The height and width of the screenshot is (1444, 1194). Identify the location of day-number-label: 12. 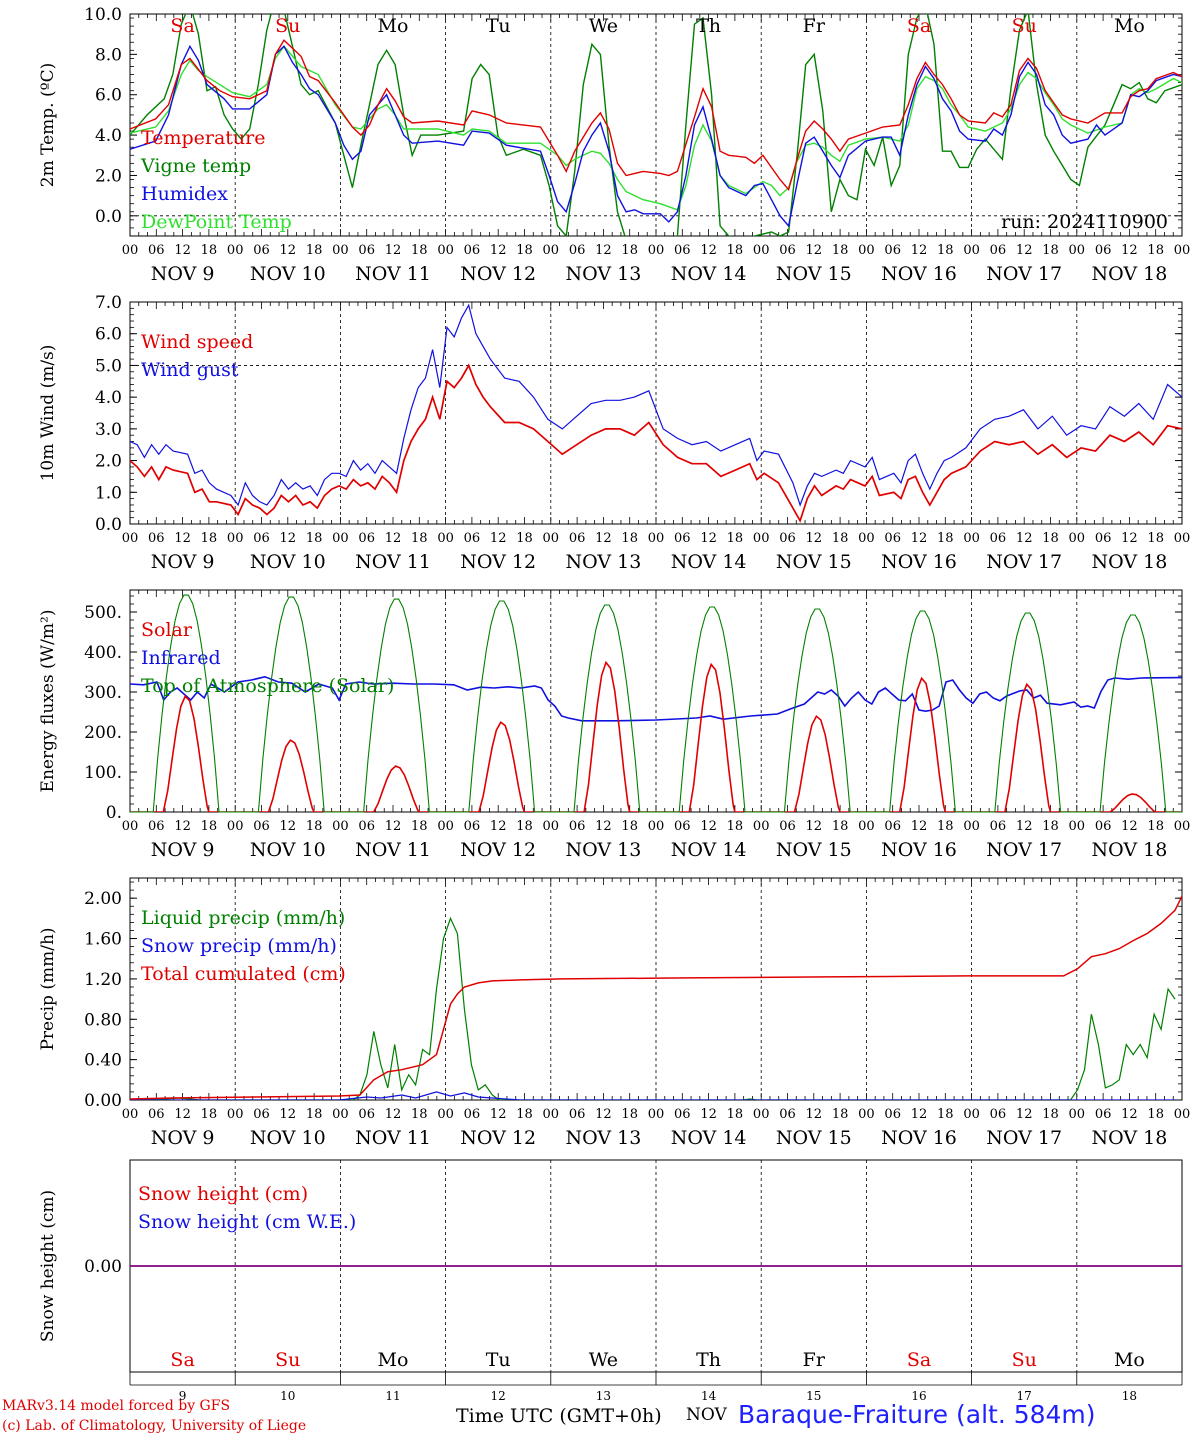
(498, 1396).